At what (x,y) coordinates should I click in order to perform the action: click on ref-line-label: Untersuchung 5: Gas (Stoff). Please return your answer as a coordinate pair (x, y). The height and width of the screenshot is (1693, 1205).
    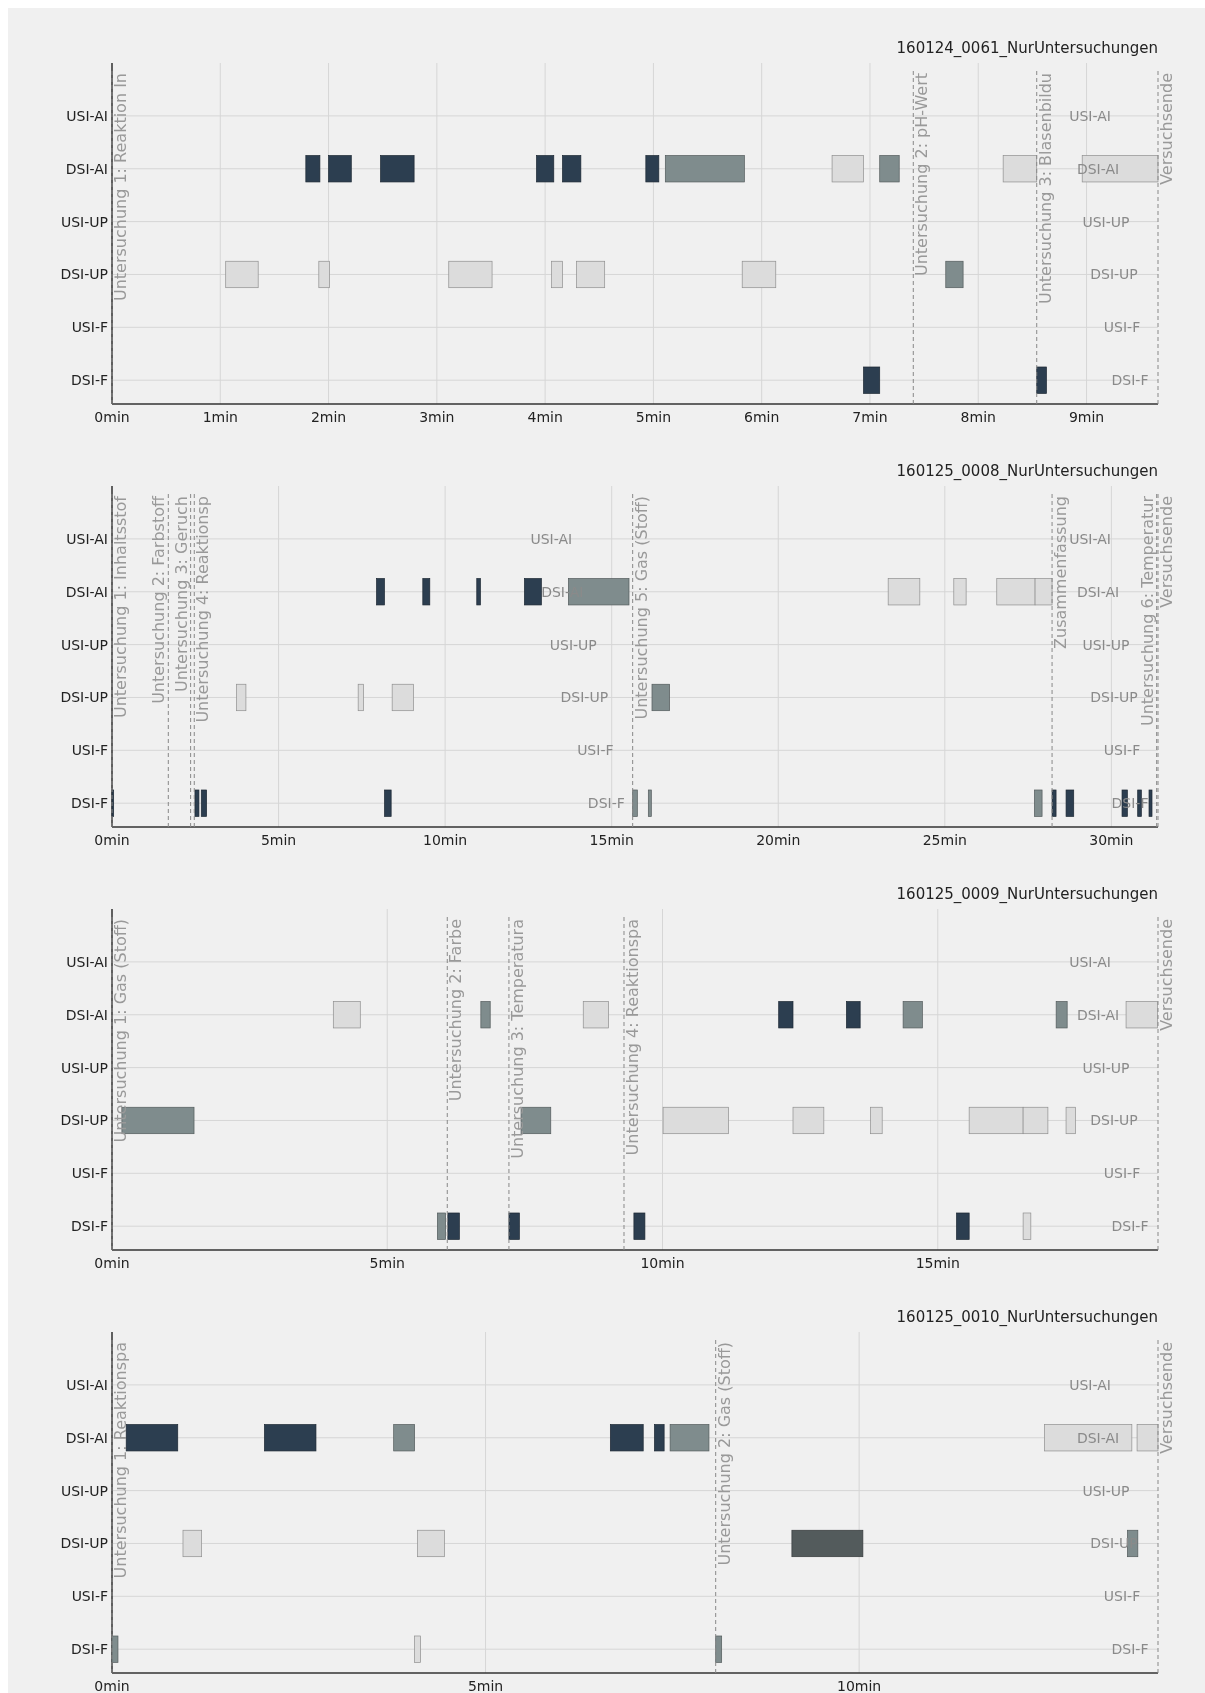
    Looking at the image, I should click on (641, 608).